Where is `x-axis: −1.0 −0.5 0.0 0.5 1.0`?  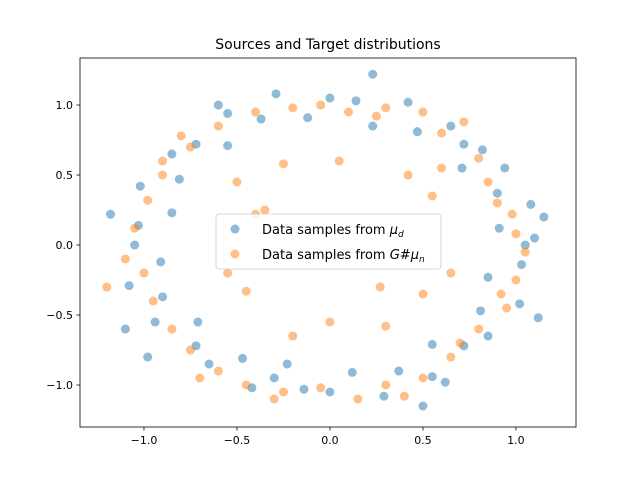
x-axis: −1.0 −0.5 0.0 0.5 1.0 is located at coordinates (328, 437).